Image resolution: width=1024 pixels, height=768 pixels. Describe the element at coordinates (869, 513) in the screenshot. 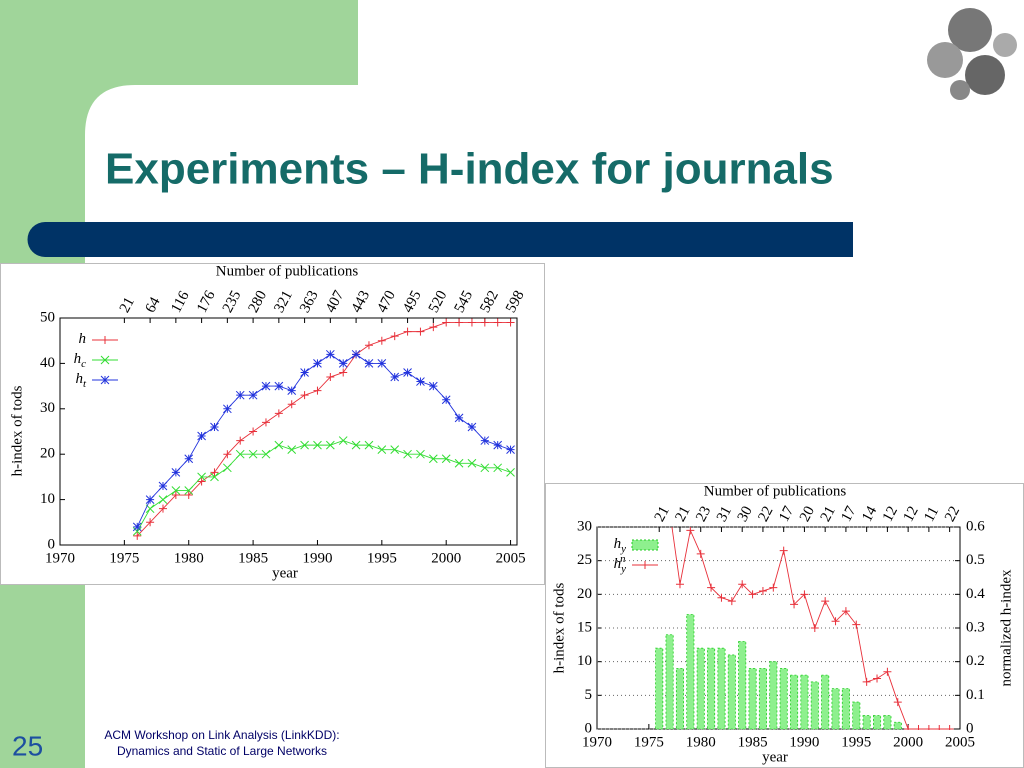

I see `x2-tick-label: 14` at that location.